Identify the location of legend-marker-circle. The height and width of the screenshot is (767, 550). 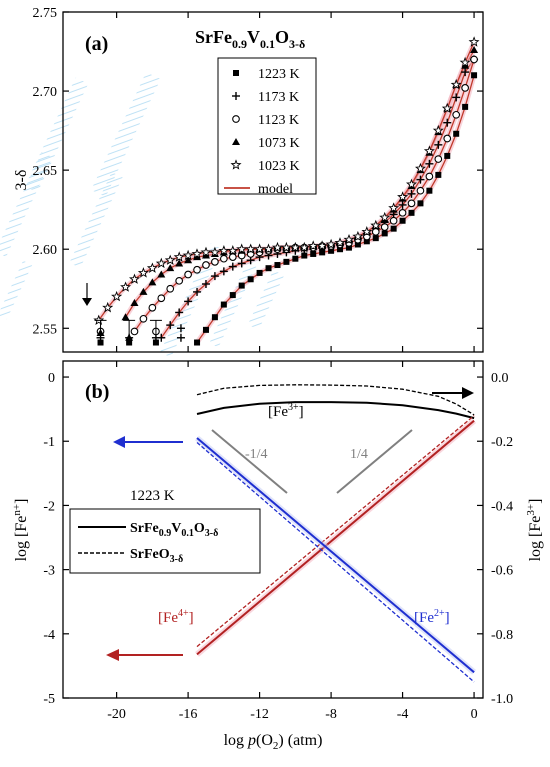
(236, 119).